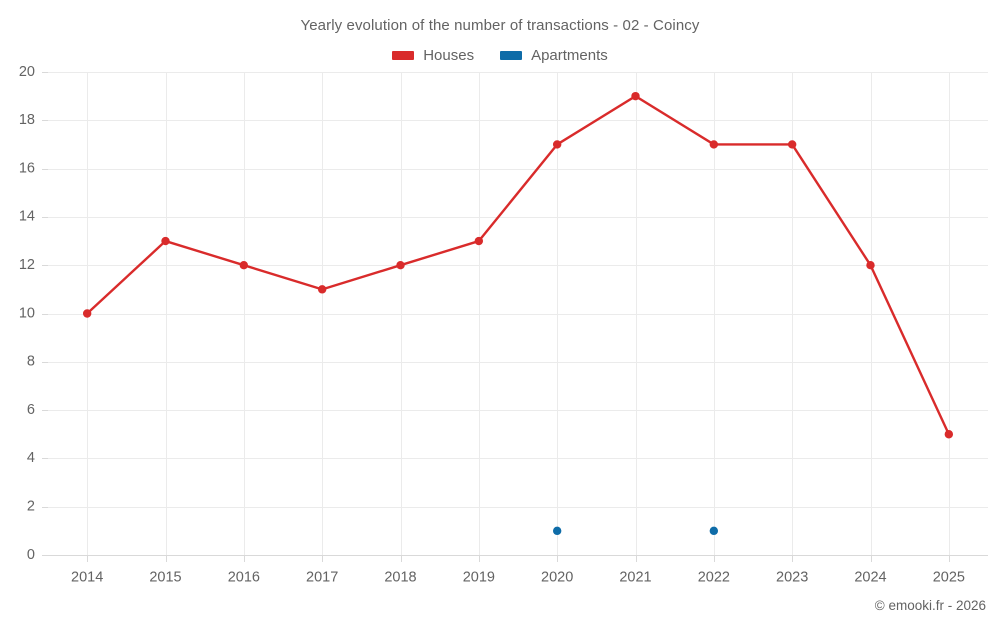  I want to click on y-axis-tick-label: 6, so click(31, 410).